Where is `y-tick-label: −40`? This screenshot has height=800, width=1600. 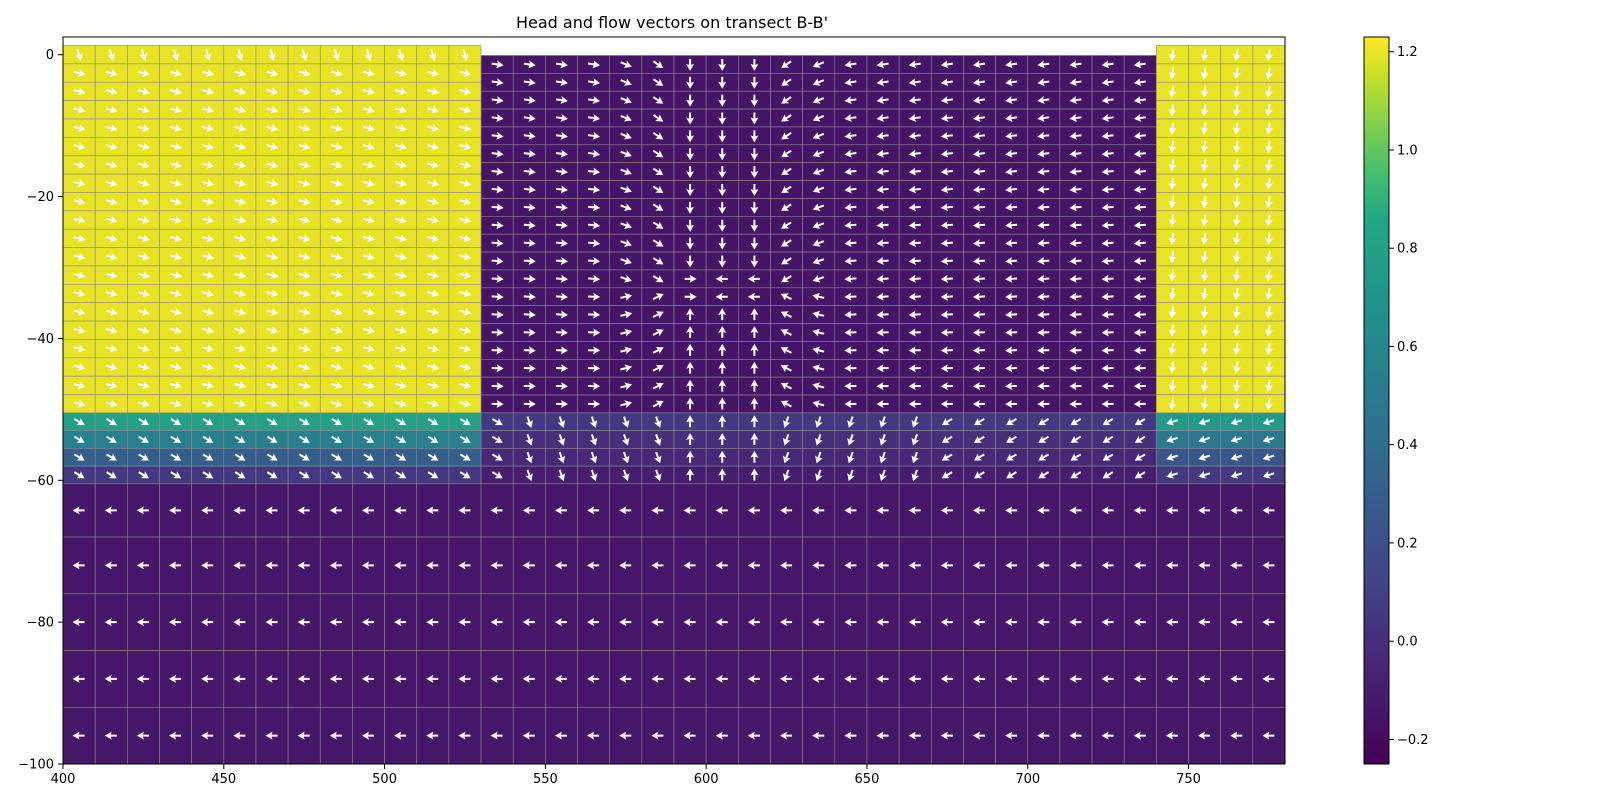
y-tick-label: −40 is located at coordinates (40, 339).